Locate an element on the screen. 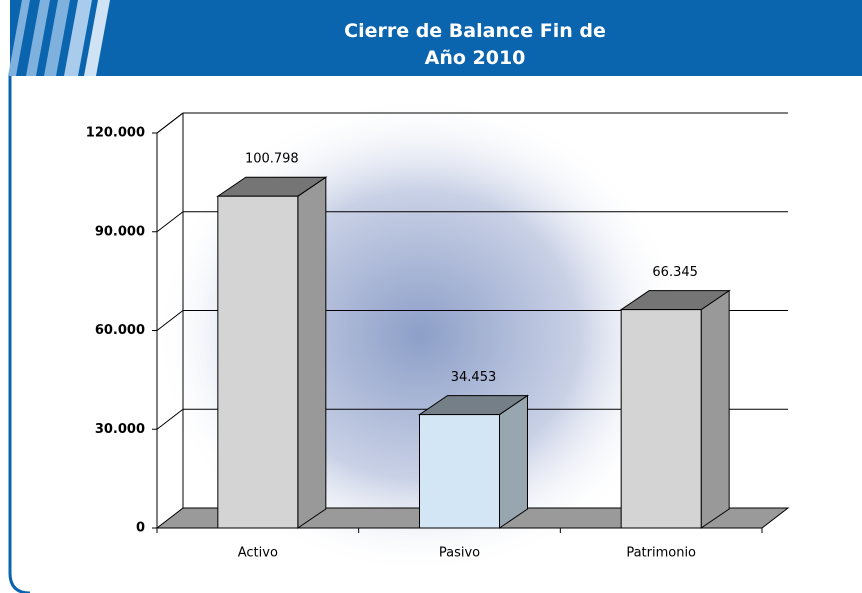 The width and height of the screenshot is (862, 593). y-tick-label: 120.000 is located at coordinates (115, 133).